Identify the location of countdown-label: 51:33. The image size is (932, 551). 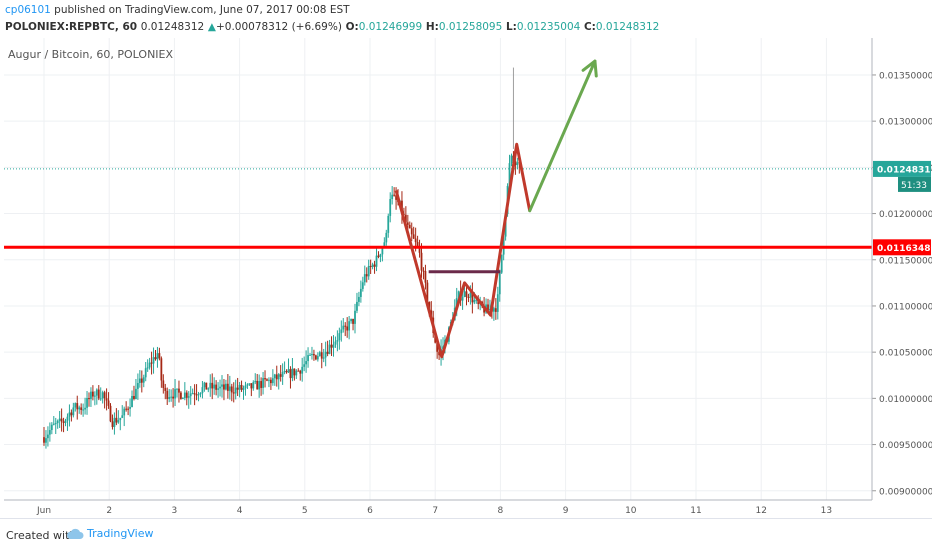
(914, 186).